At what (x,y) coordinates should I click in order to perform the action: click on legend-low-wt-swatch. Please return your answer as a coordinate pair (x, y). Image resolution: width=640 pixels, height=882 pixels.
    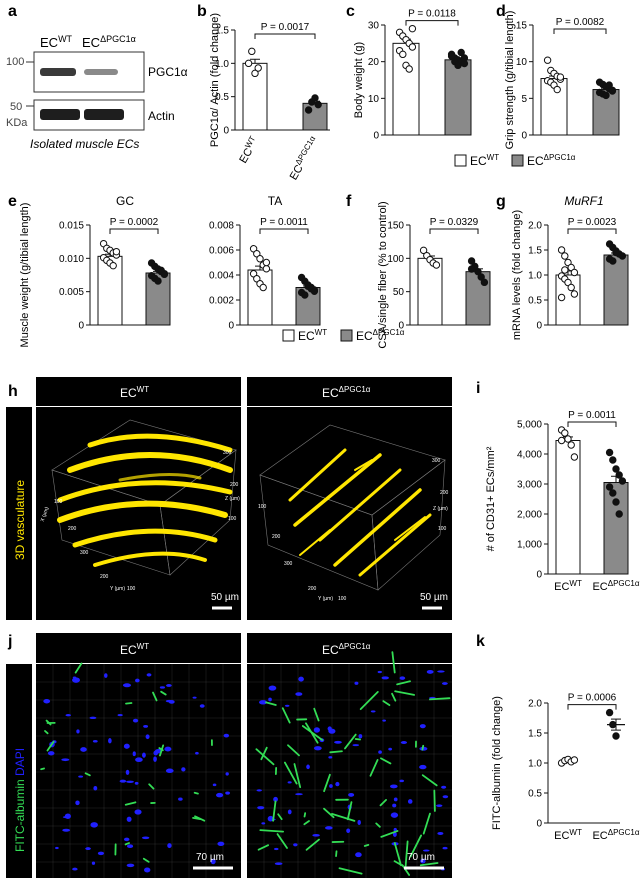
    Looking at the image, I should click on (288, 335).